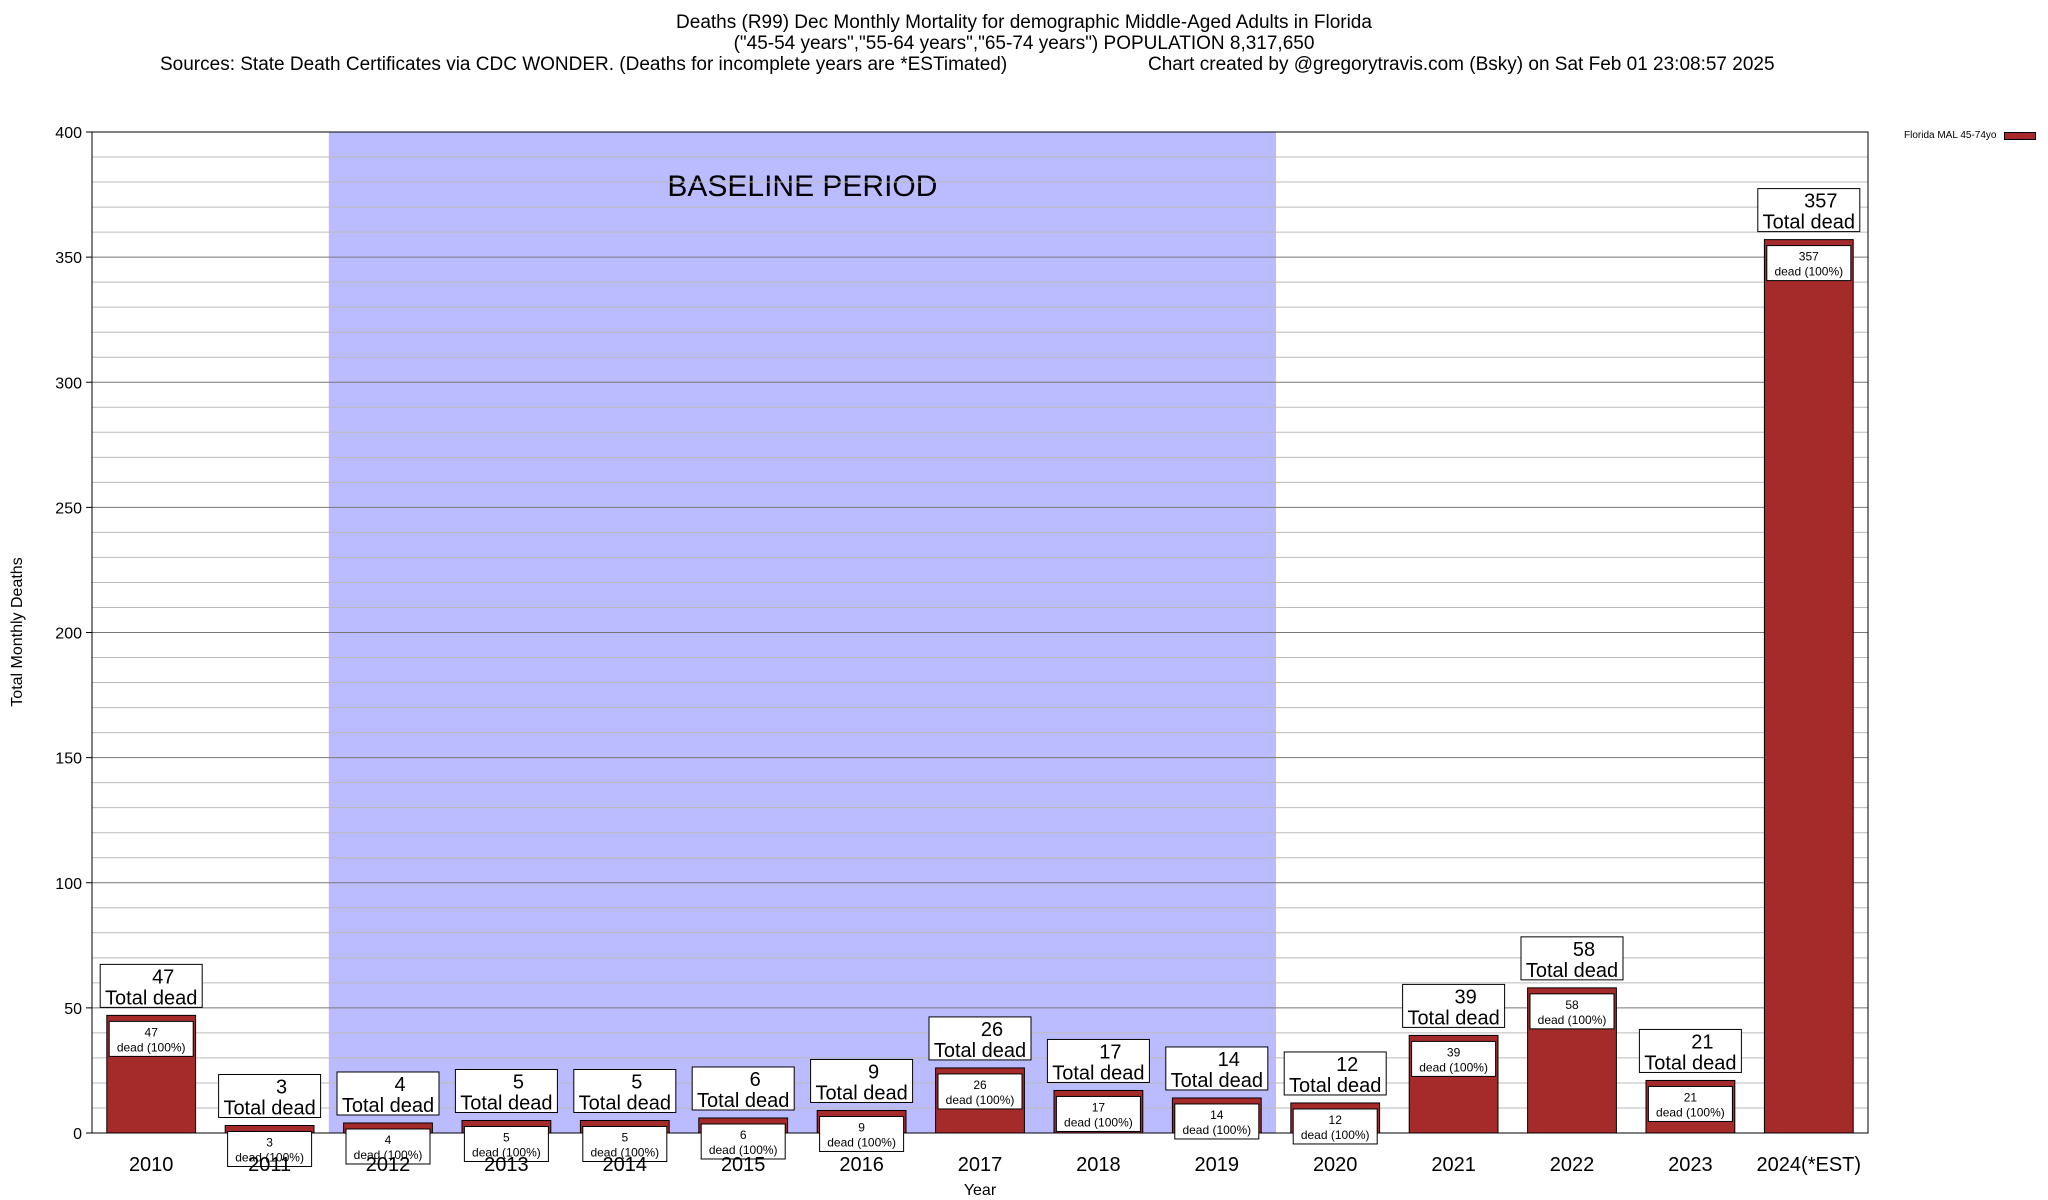 This screenshot has height=1200, width=2048. I want to click on y-tick-label: 300, so click(68, 383).